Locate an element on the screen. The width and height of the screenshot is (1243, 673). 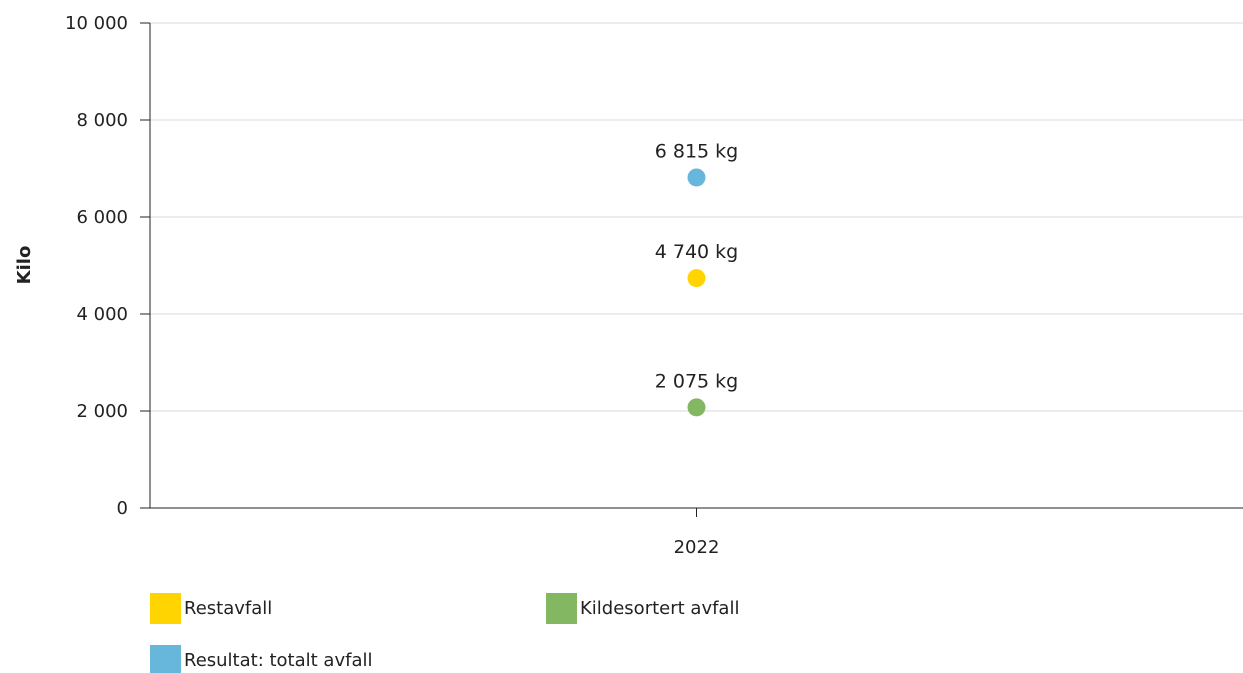
legend-item-restavfall: Restavfall is located at coordinates (211, 608).